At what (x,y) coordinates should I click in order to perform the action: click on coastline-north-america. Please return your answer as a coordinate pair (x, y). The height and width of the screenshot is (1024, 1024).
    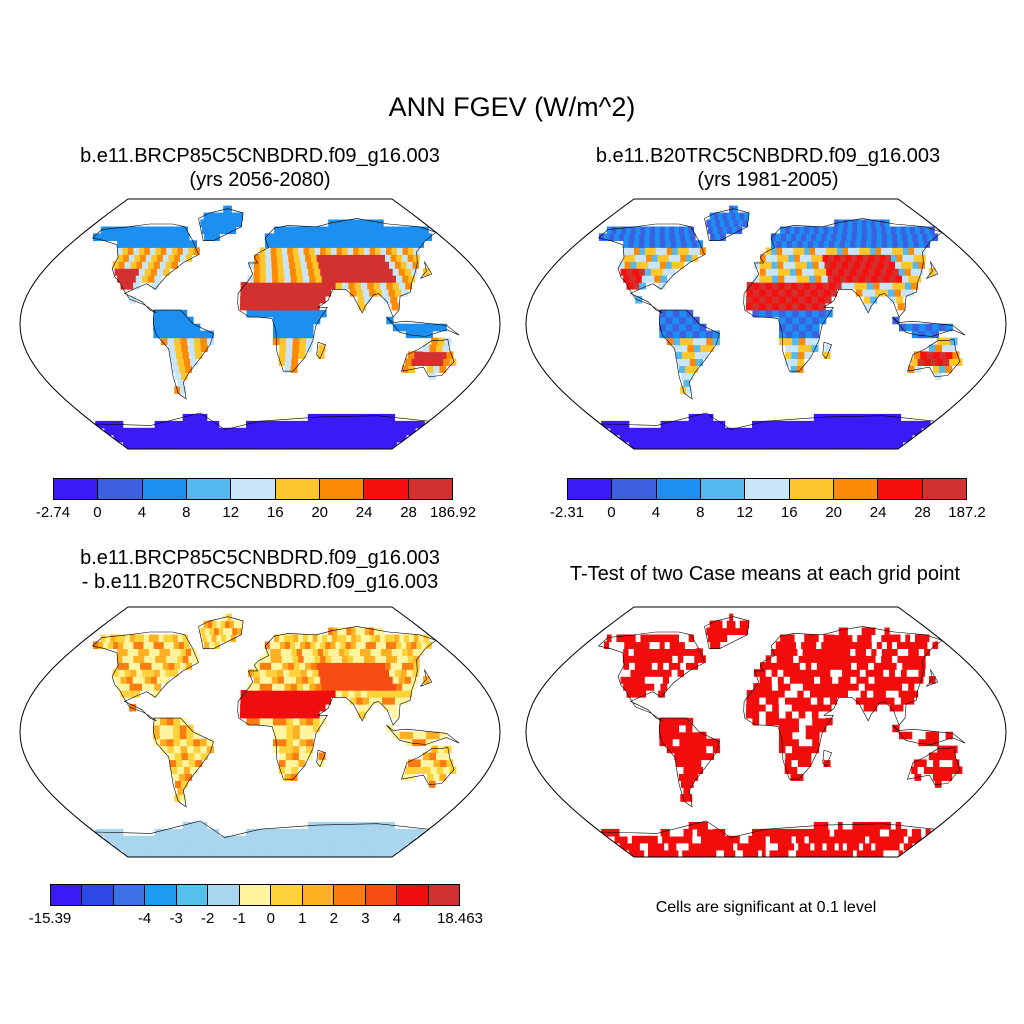
    Looking at the image, I should click on (145, 268).